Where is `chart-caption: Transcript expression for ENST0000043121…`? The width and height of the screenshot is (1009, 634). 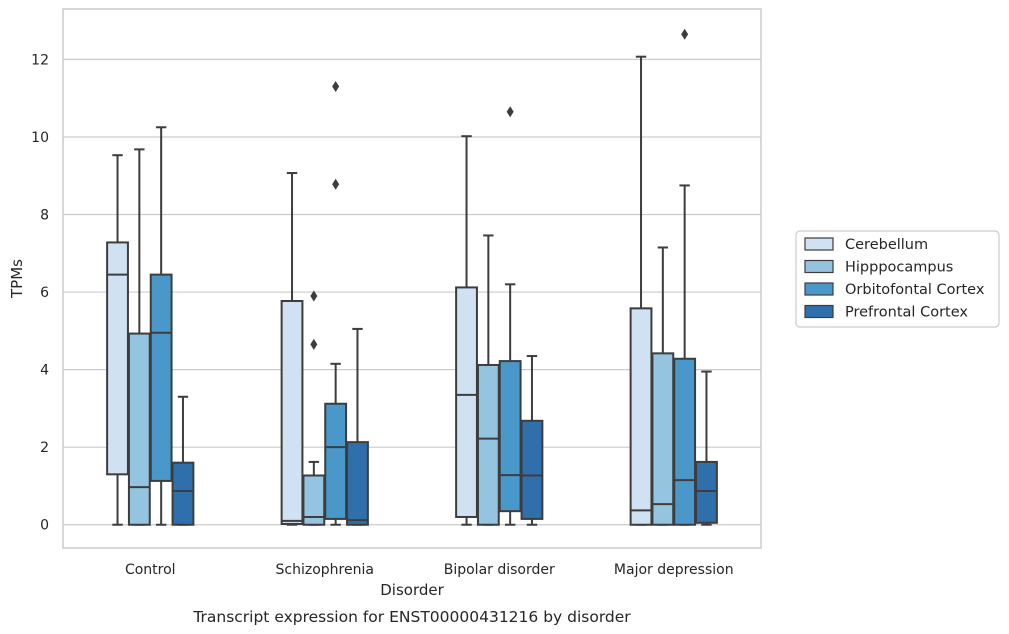 chart-caption: Transcript expression for ENST0000043121… is located at coordinates (411, 617).